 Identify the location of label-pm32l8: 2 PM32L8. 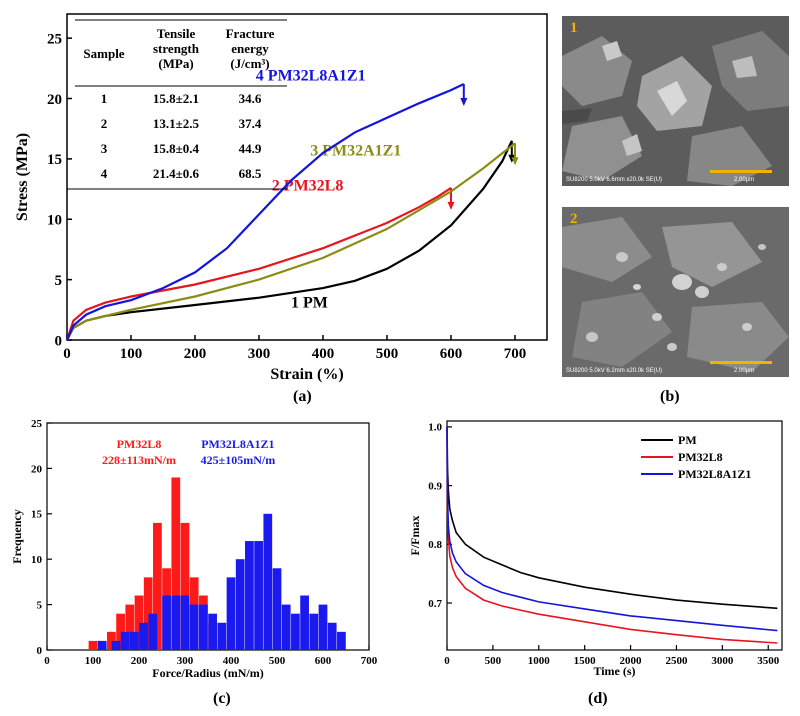
(308, 185).